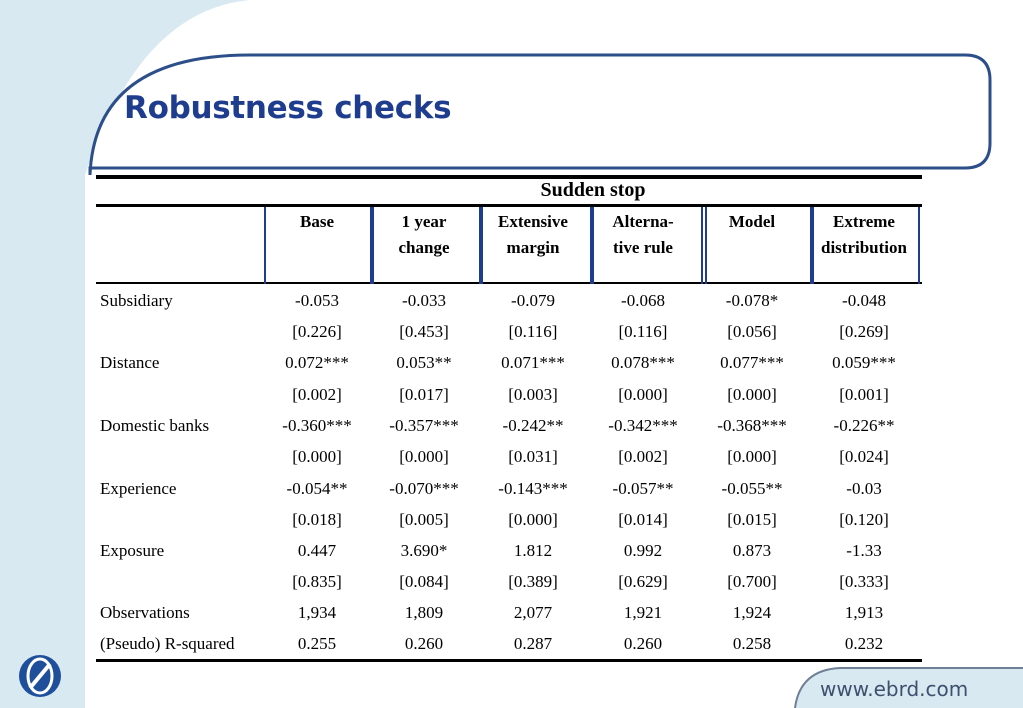 This screenshot has width=1023, height=708. I want to click on table-cell: 0.287, so click(533, 643).